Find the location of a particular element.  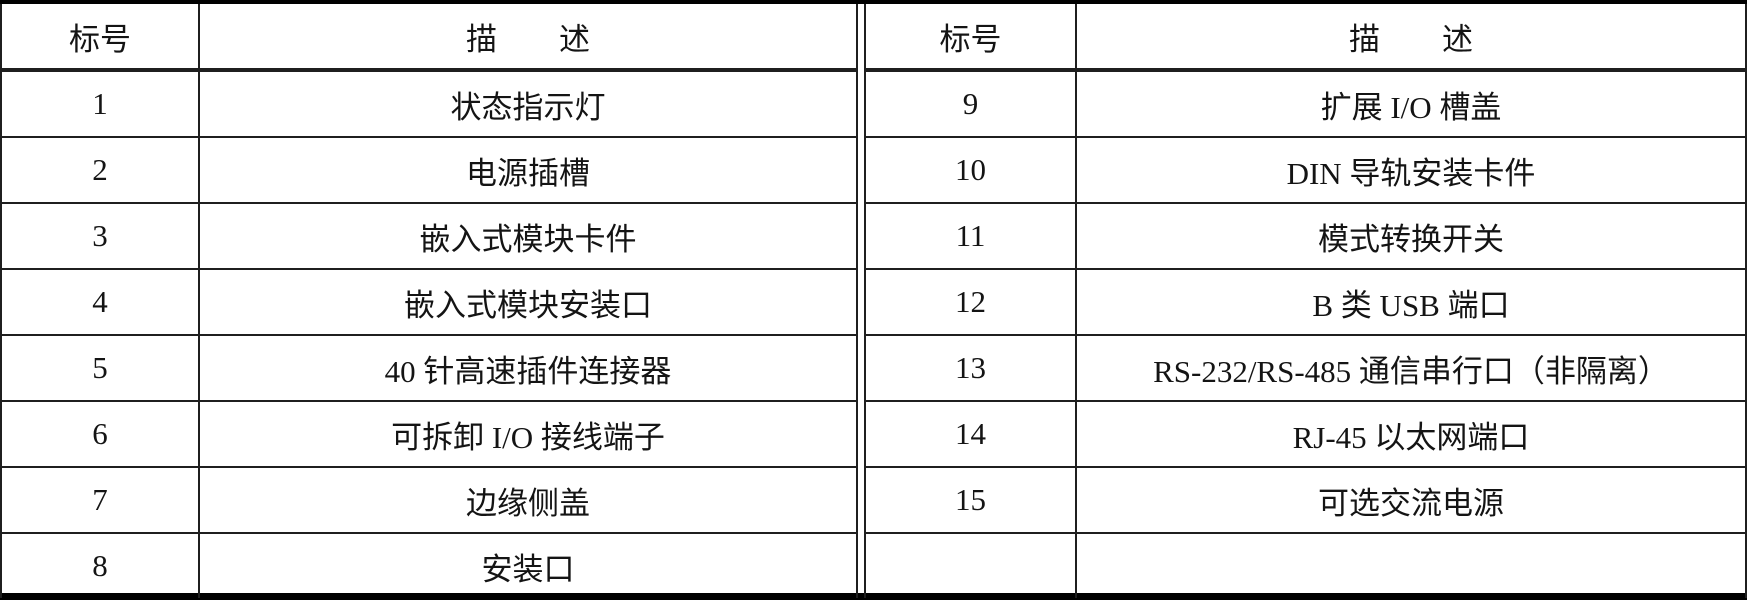

table-row: 4 嵌入式模块安装口 is located at coordinates (429, 302).